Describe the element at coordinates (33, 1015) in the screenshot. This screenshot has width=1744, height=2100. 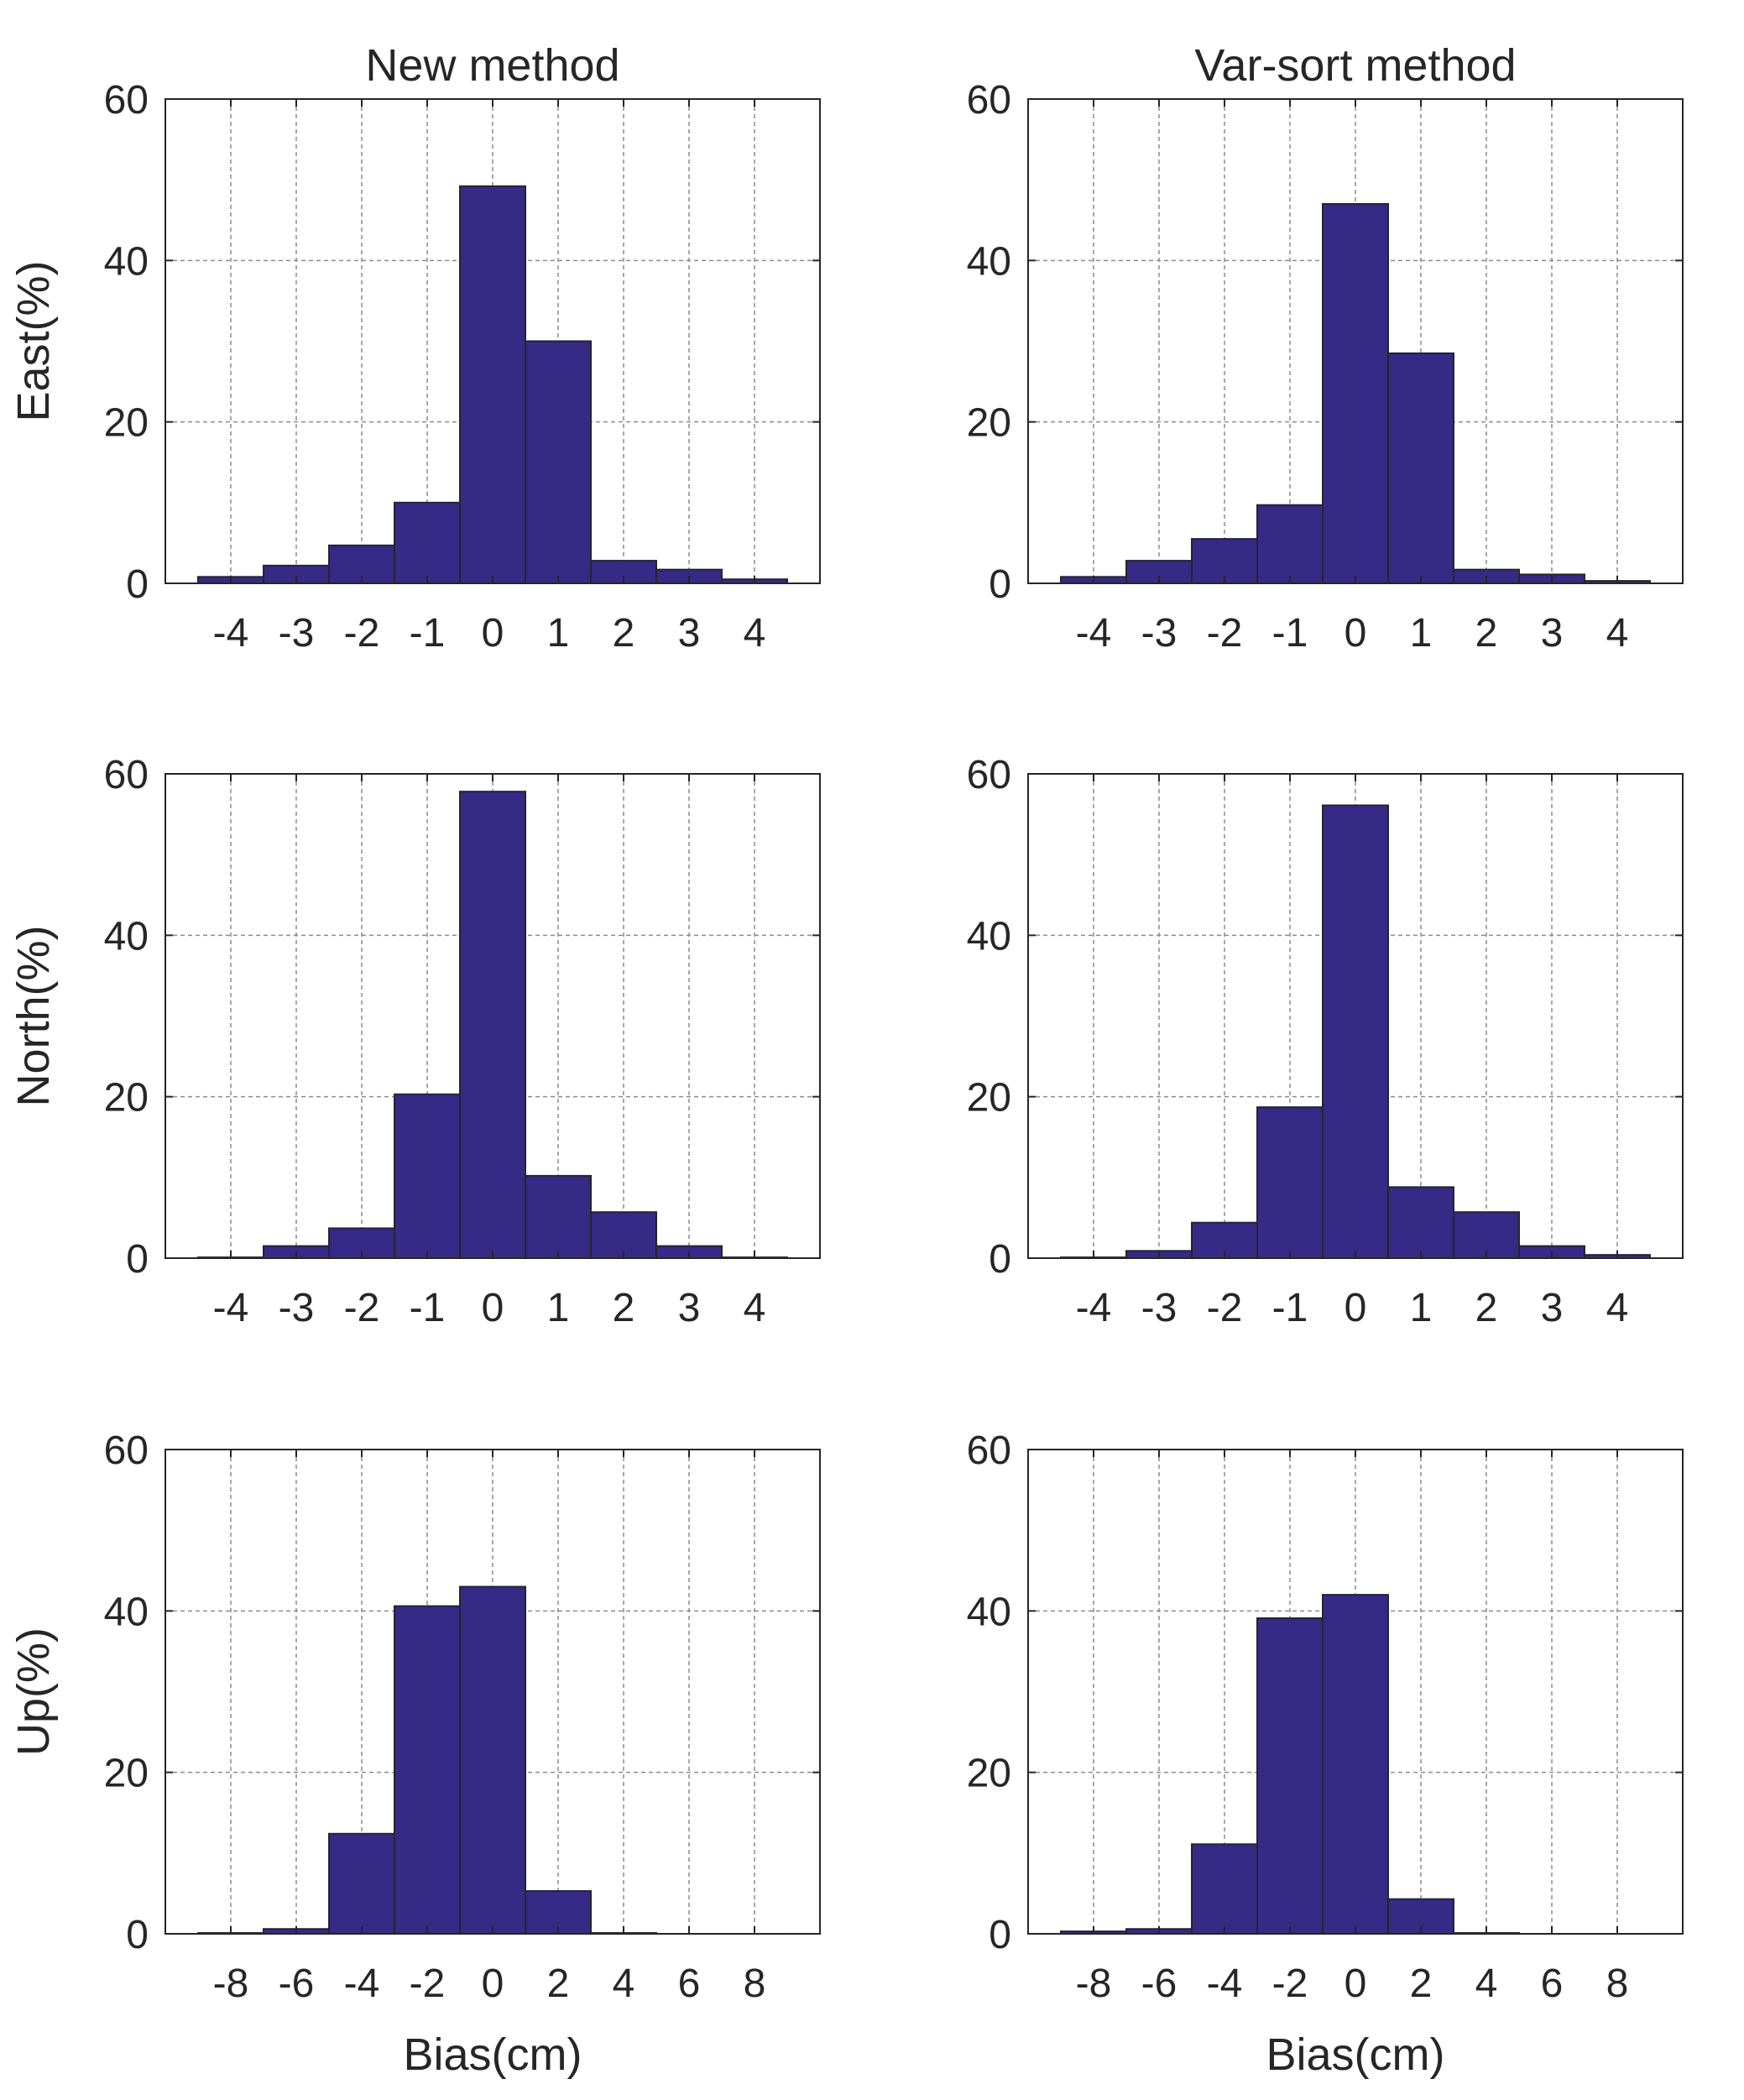
I see `y-axis-label: North(%)` at that location.